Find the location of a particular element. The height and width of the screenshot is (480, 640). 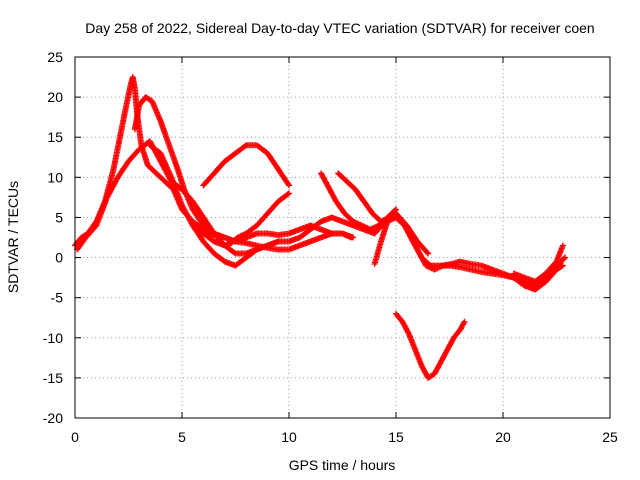

y-tick-label: -20 is located at coordinates (53, 418).